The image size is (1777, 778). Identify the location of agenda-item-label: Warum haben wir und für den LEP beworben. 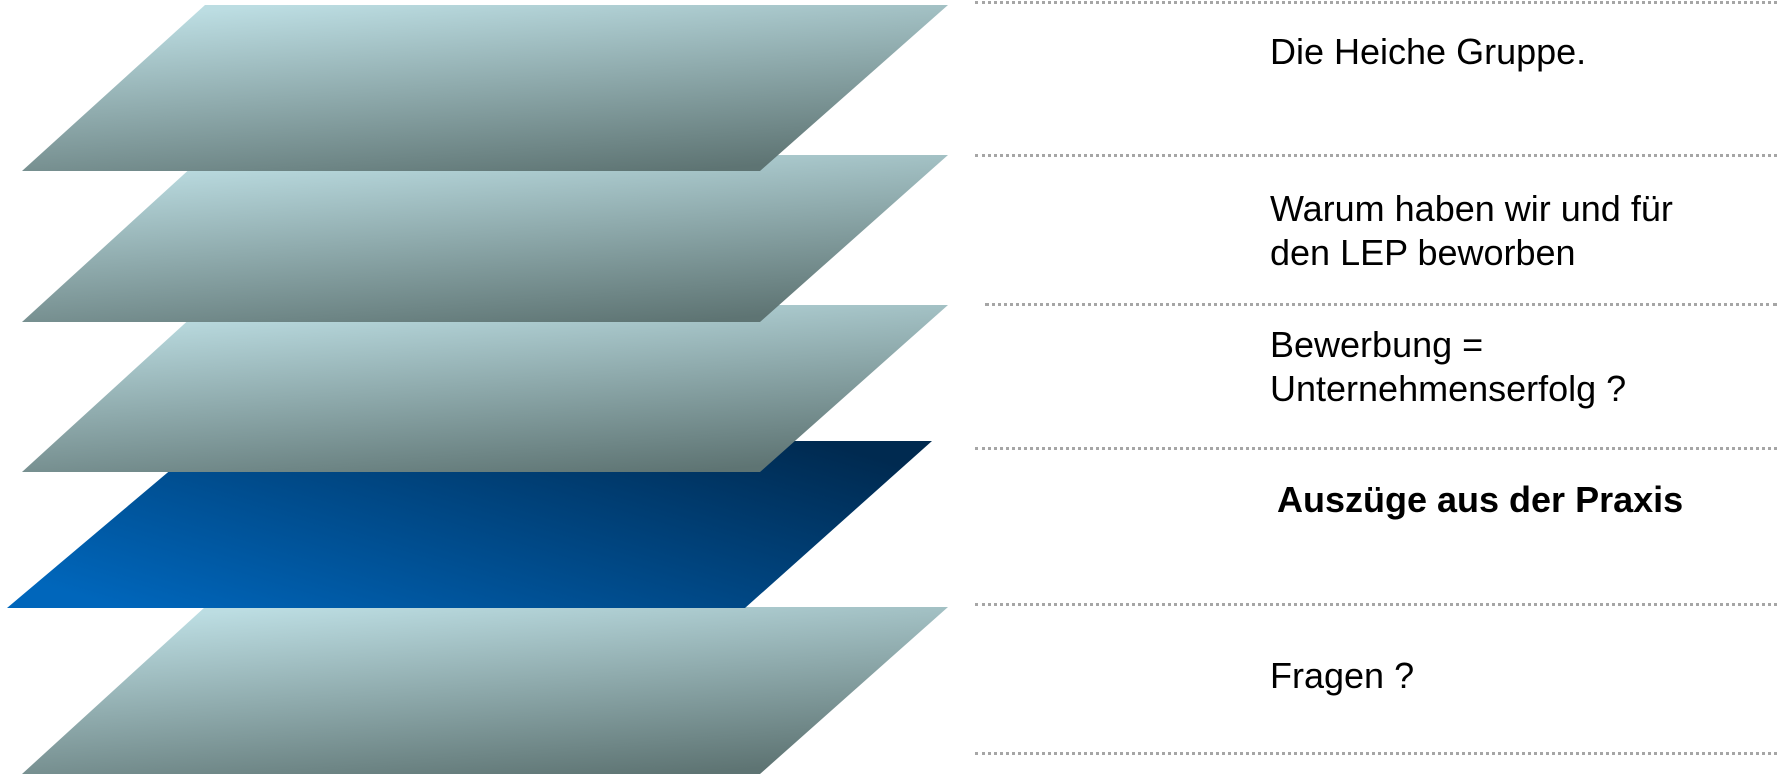
(1471, 231).